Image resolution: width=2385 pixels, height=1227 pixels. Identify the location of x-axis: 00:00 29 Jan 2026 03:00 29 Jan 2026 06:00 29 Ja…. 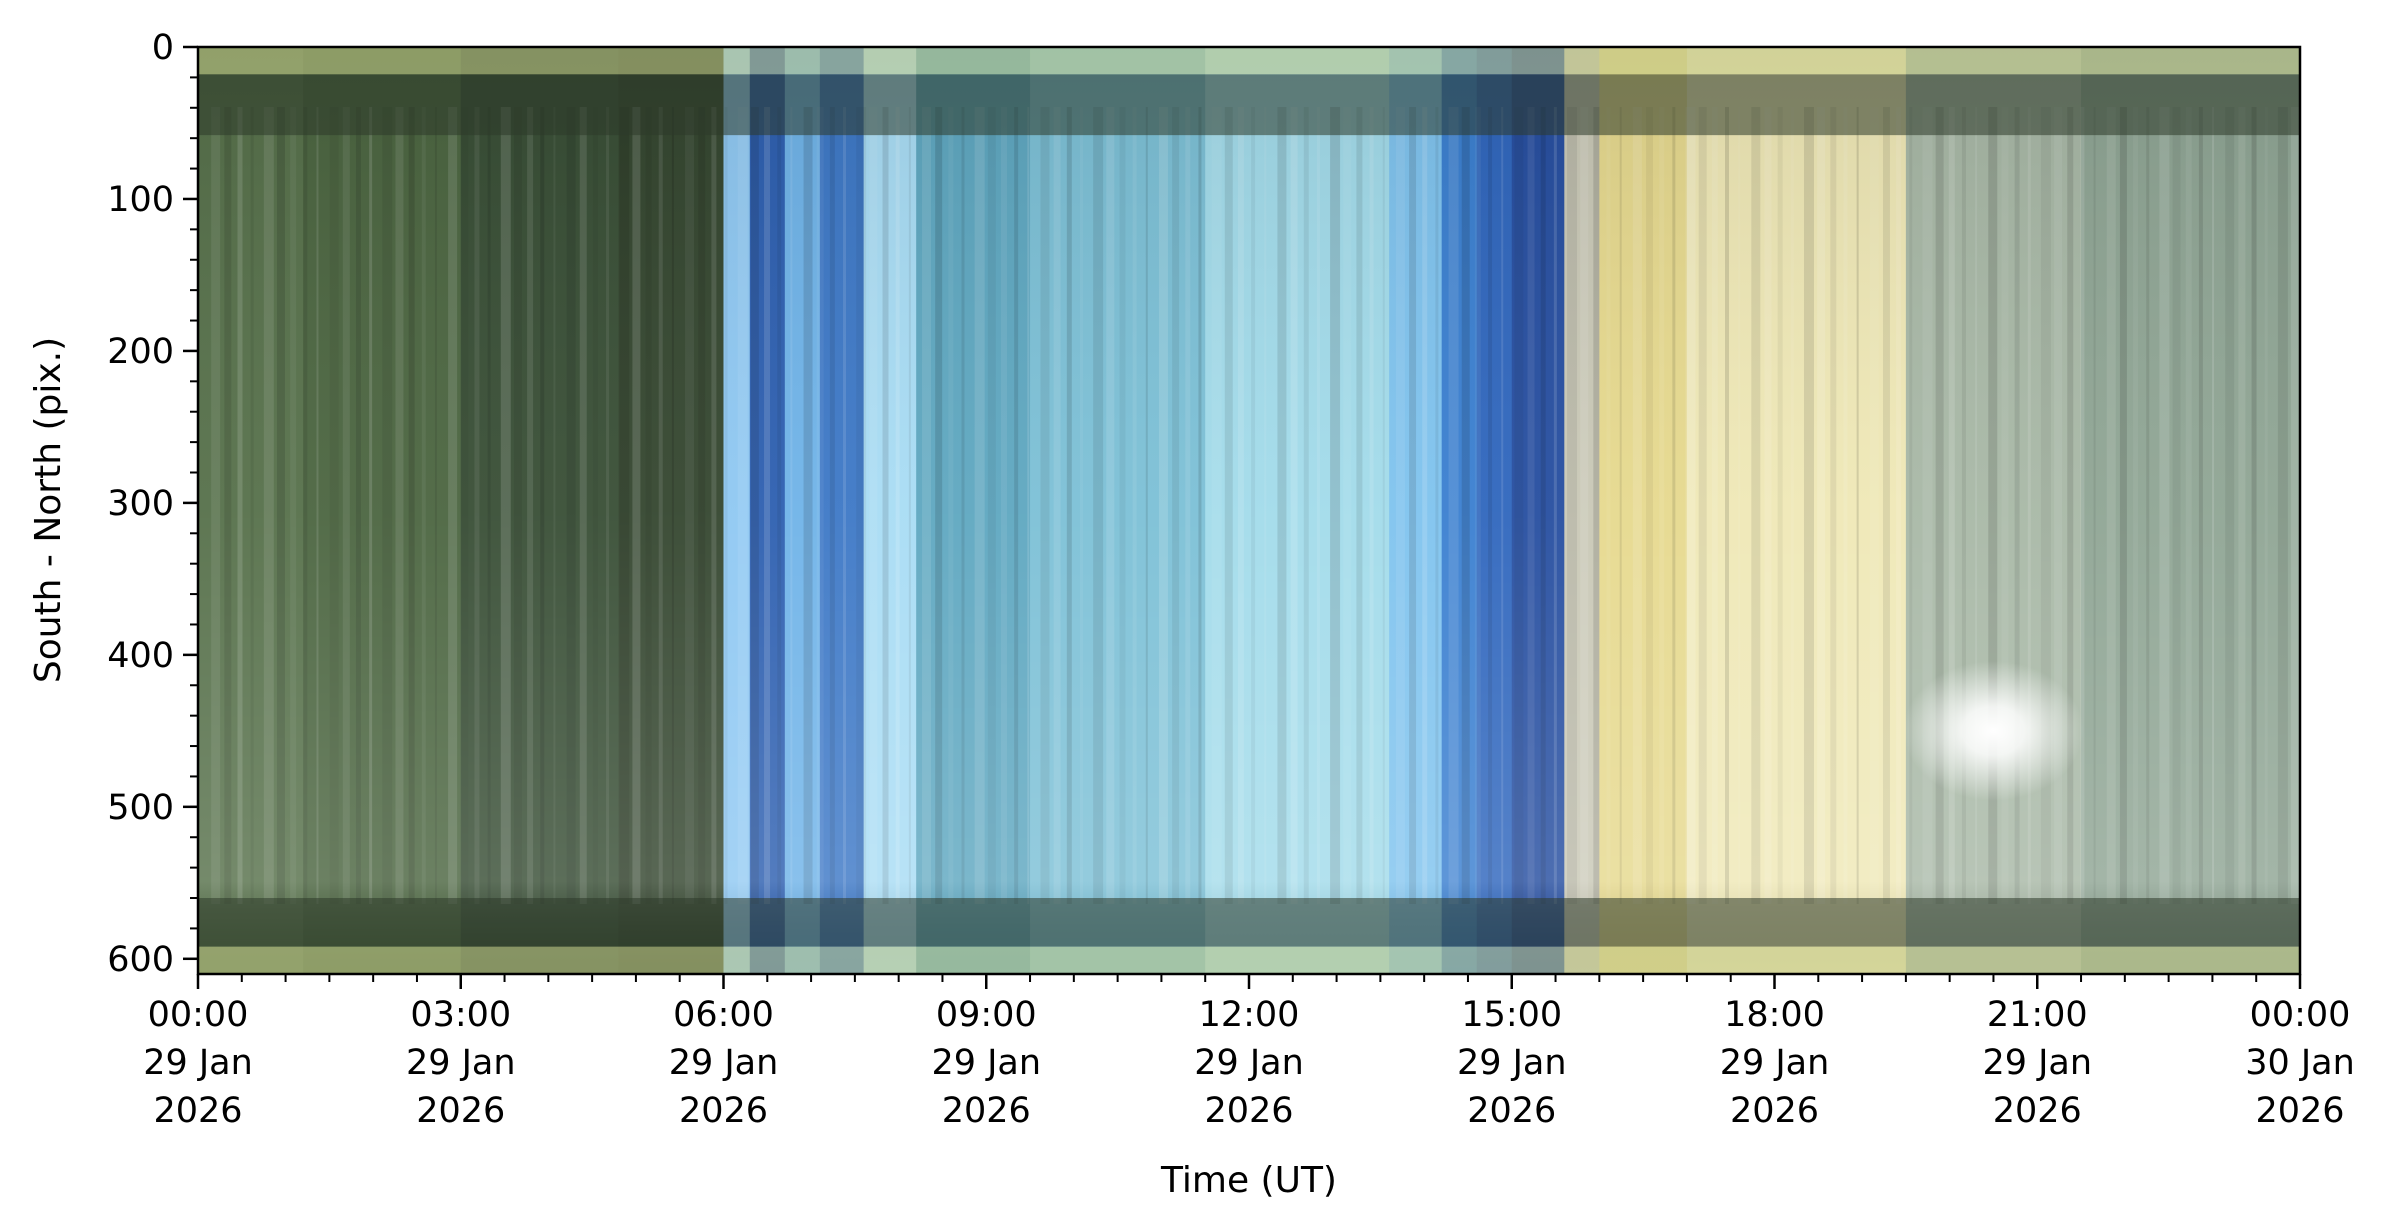
(1249, 1052).